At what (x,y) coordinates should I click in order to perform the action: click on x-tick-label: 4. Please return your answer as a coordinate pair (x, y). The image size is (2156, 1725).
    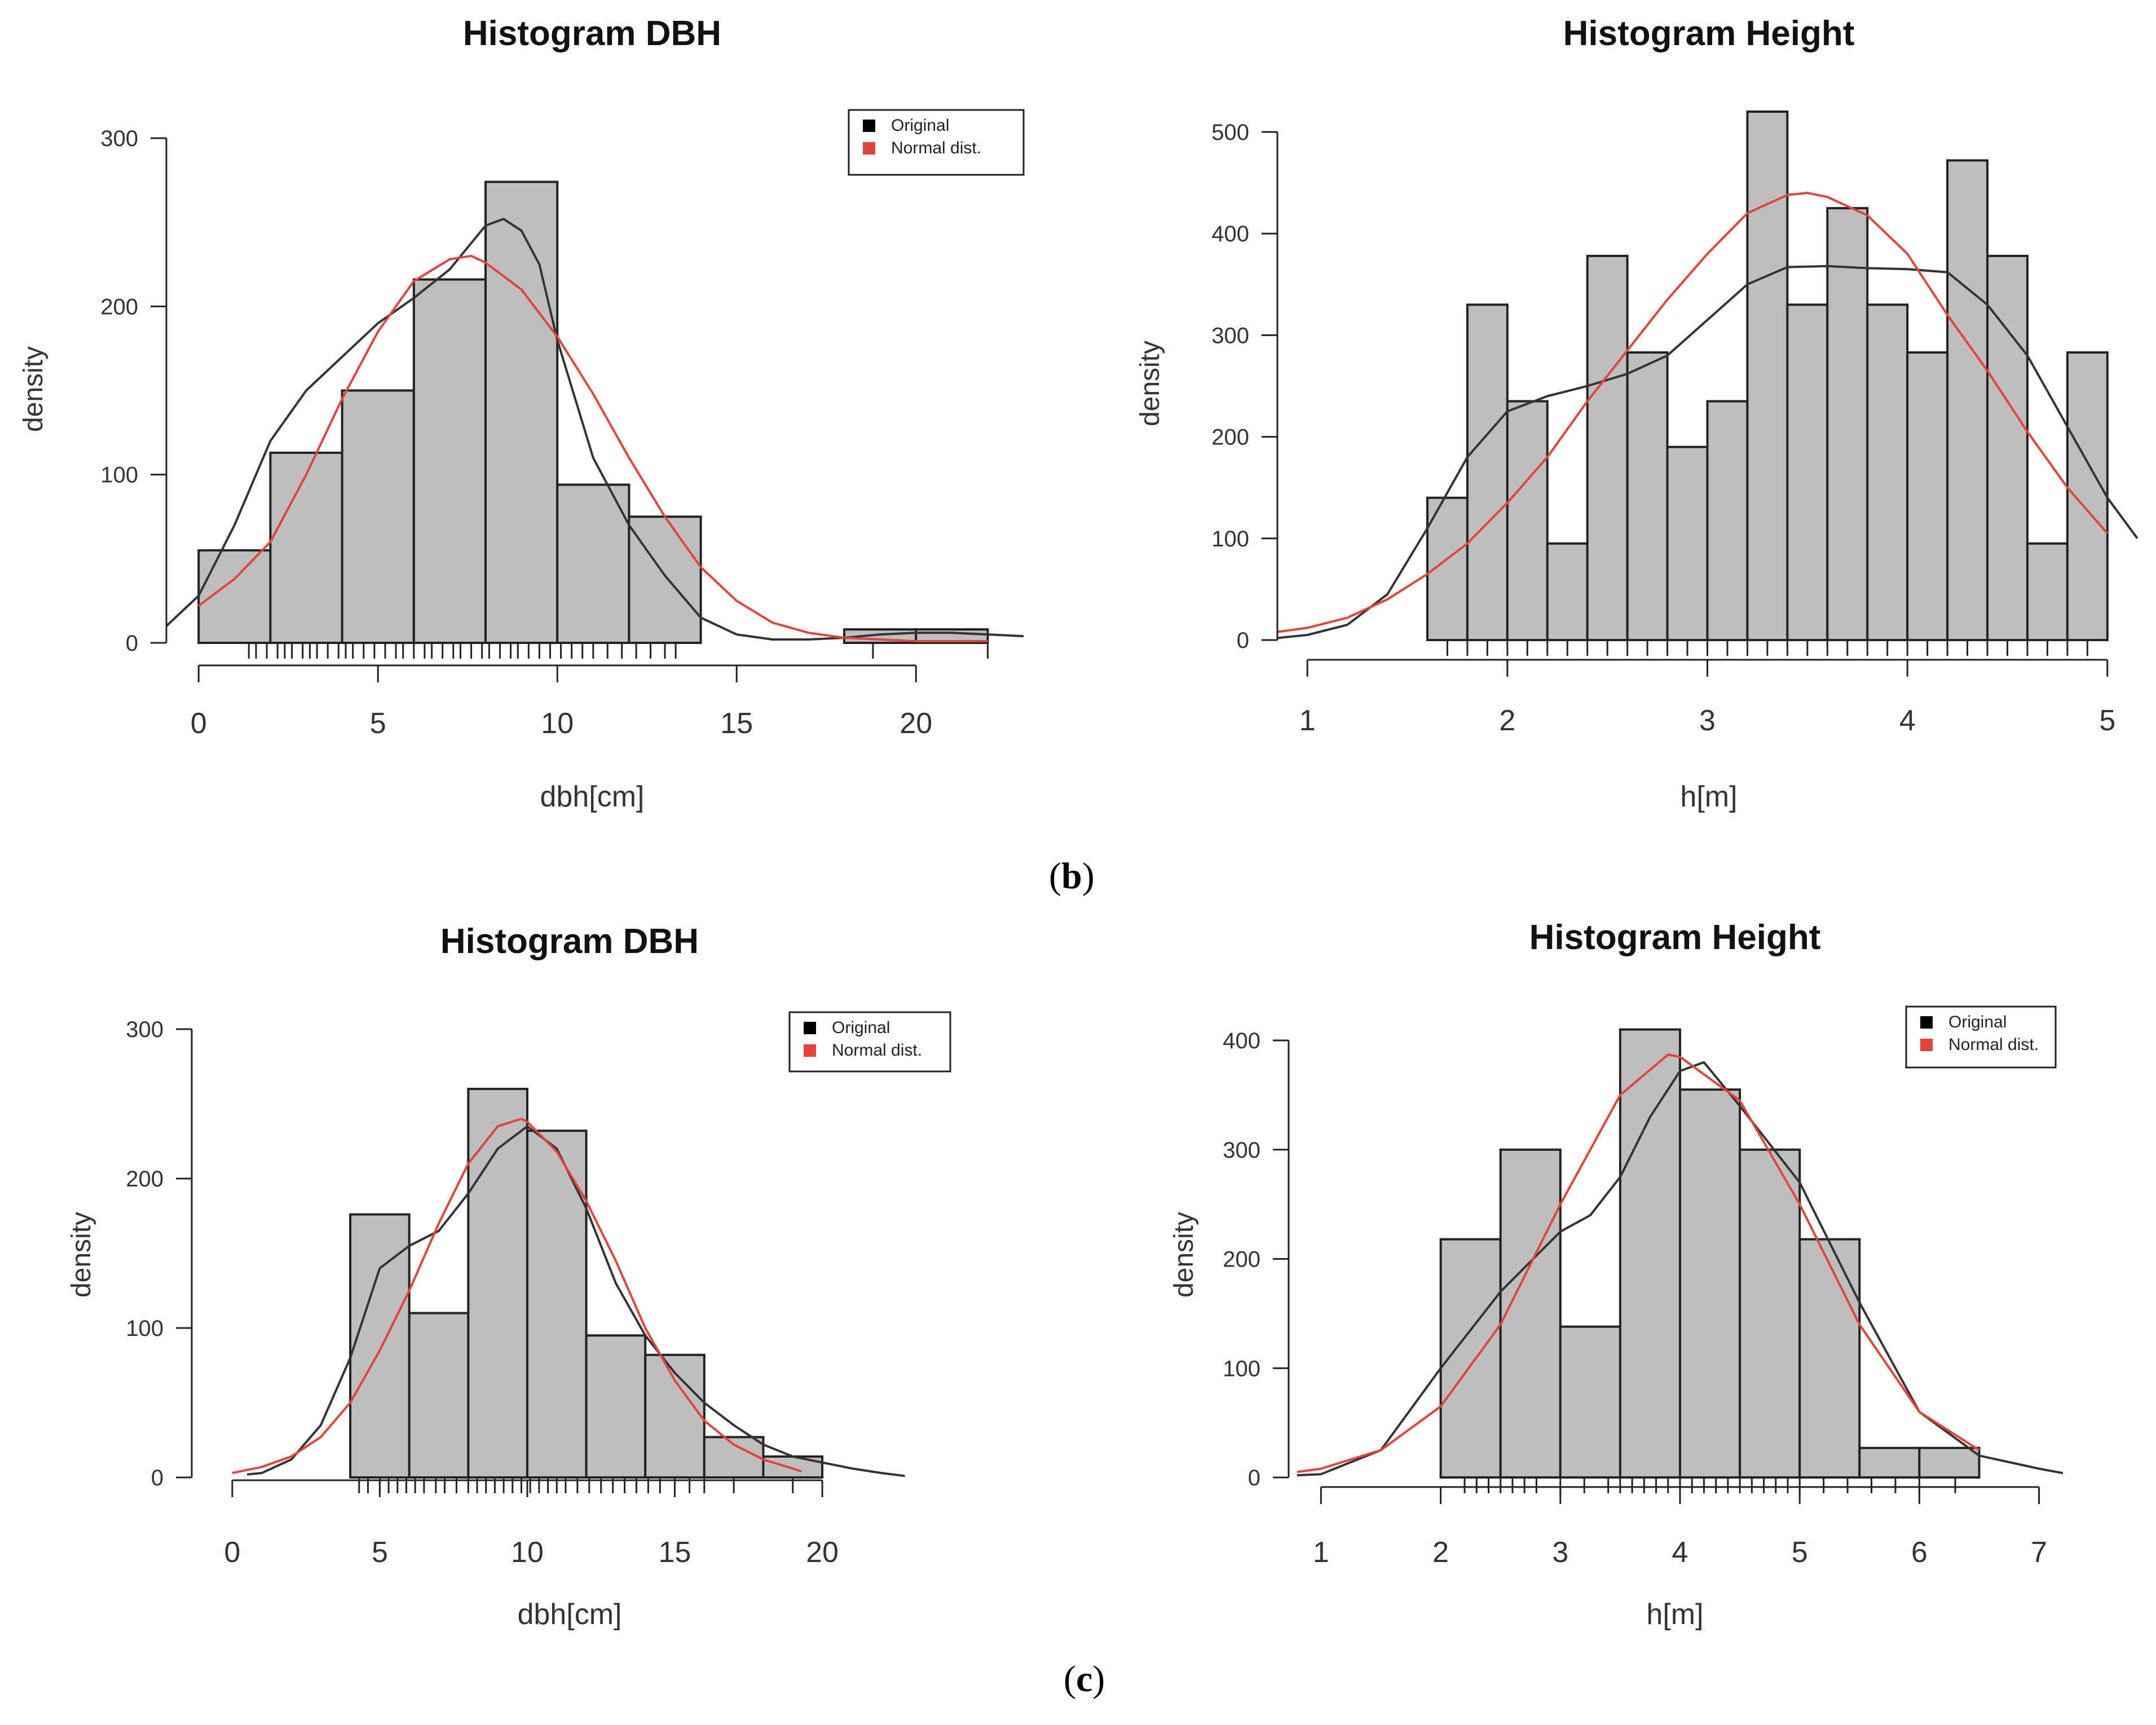
    Looking at the image, I should click on (1907, 721).